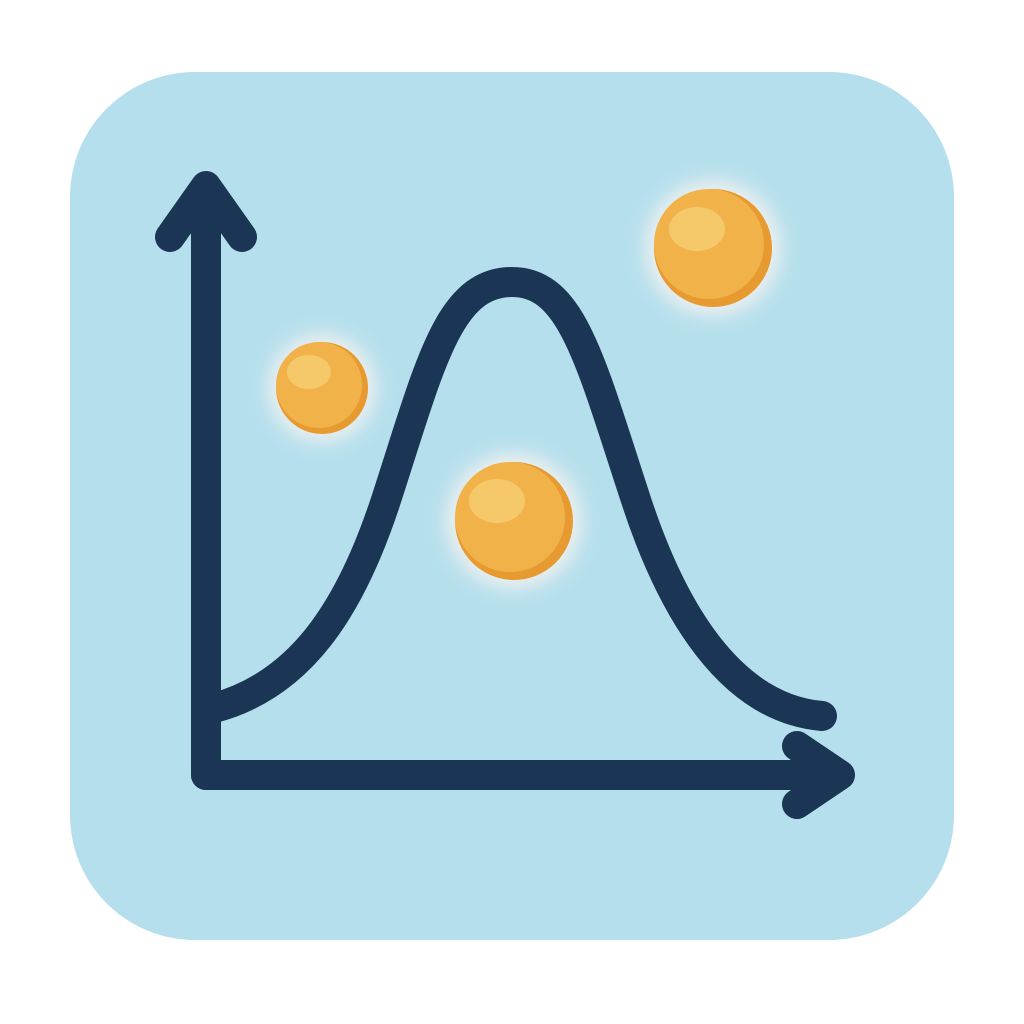  Describe the element at coordinates (713, 248) in the screenshot. I see `dot-top-right-icon` at that location.